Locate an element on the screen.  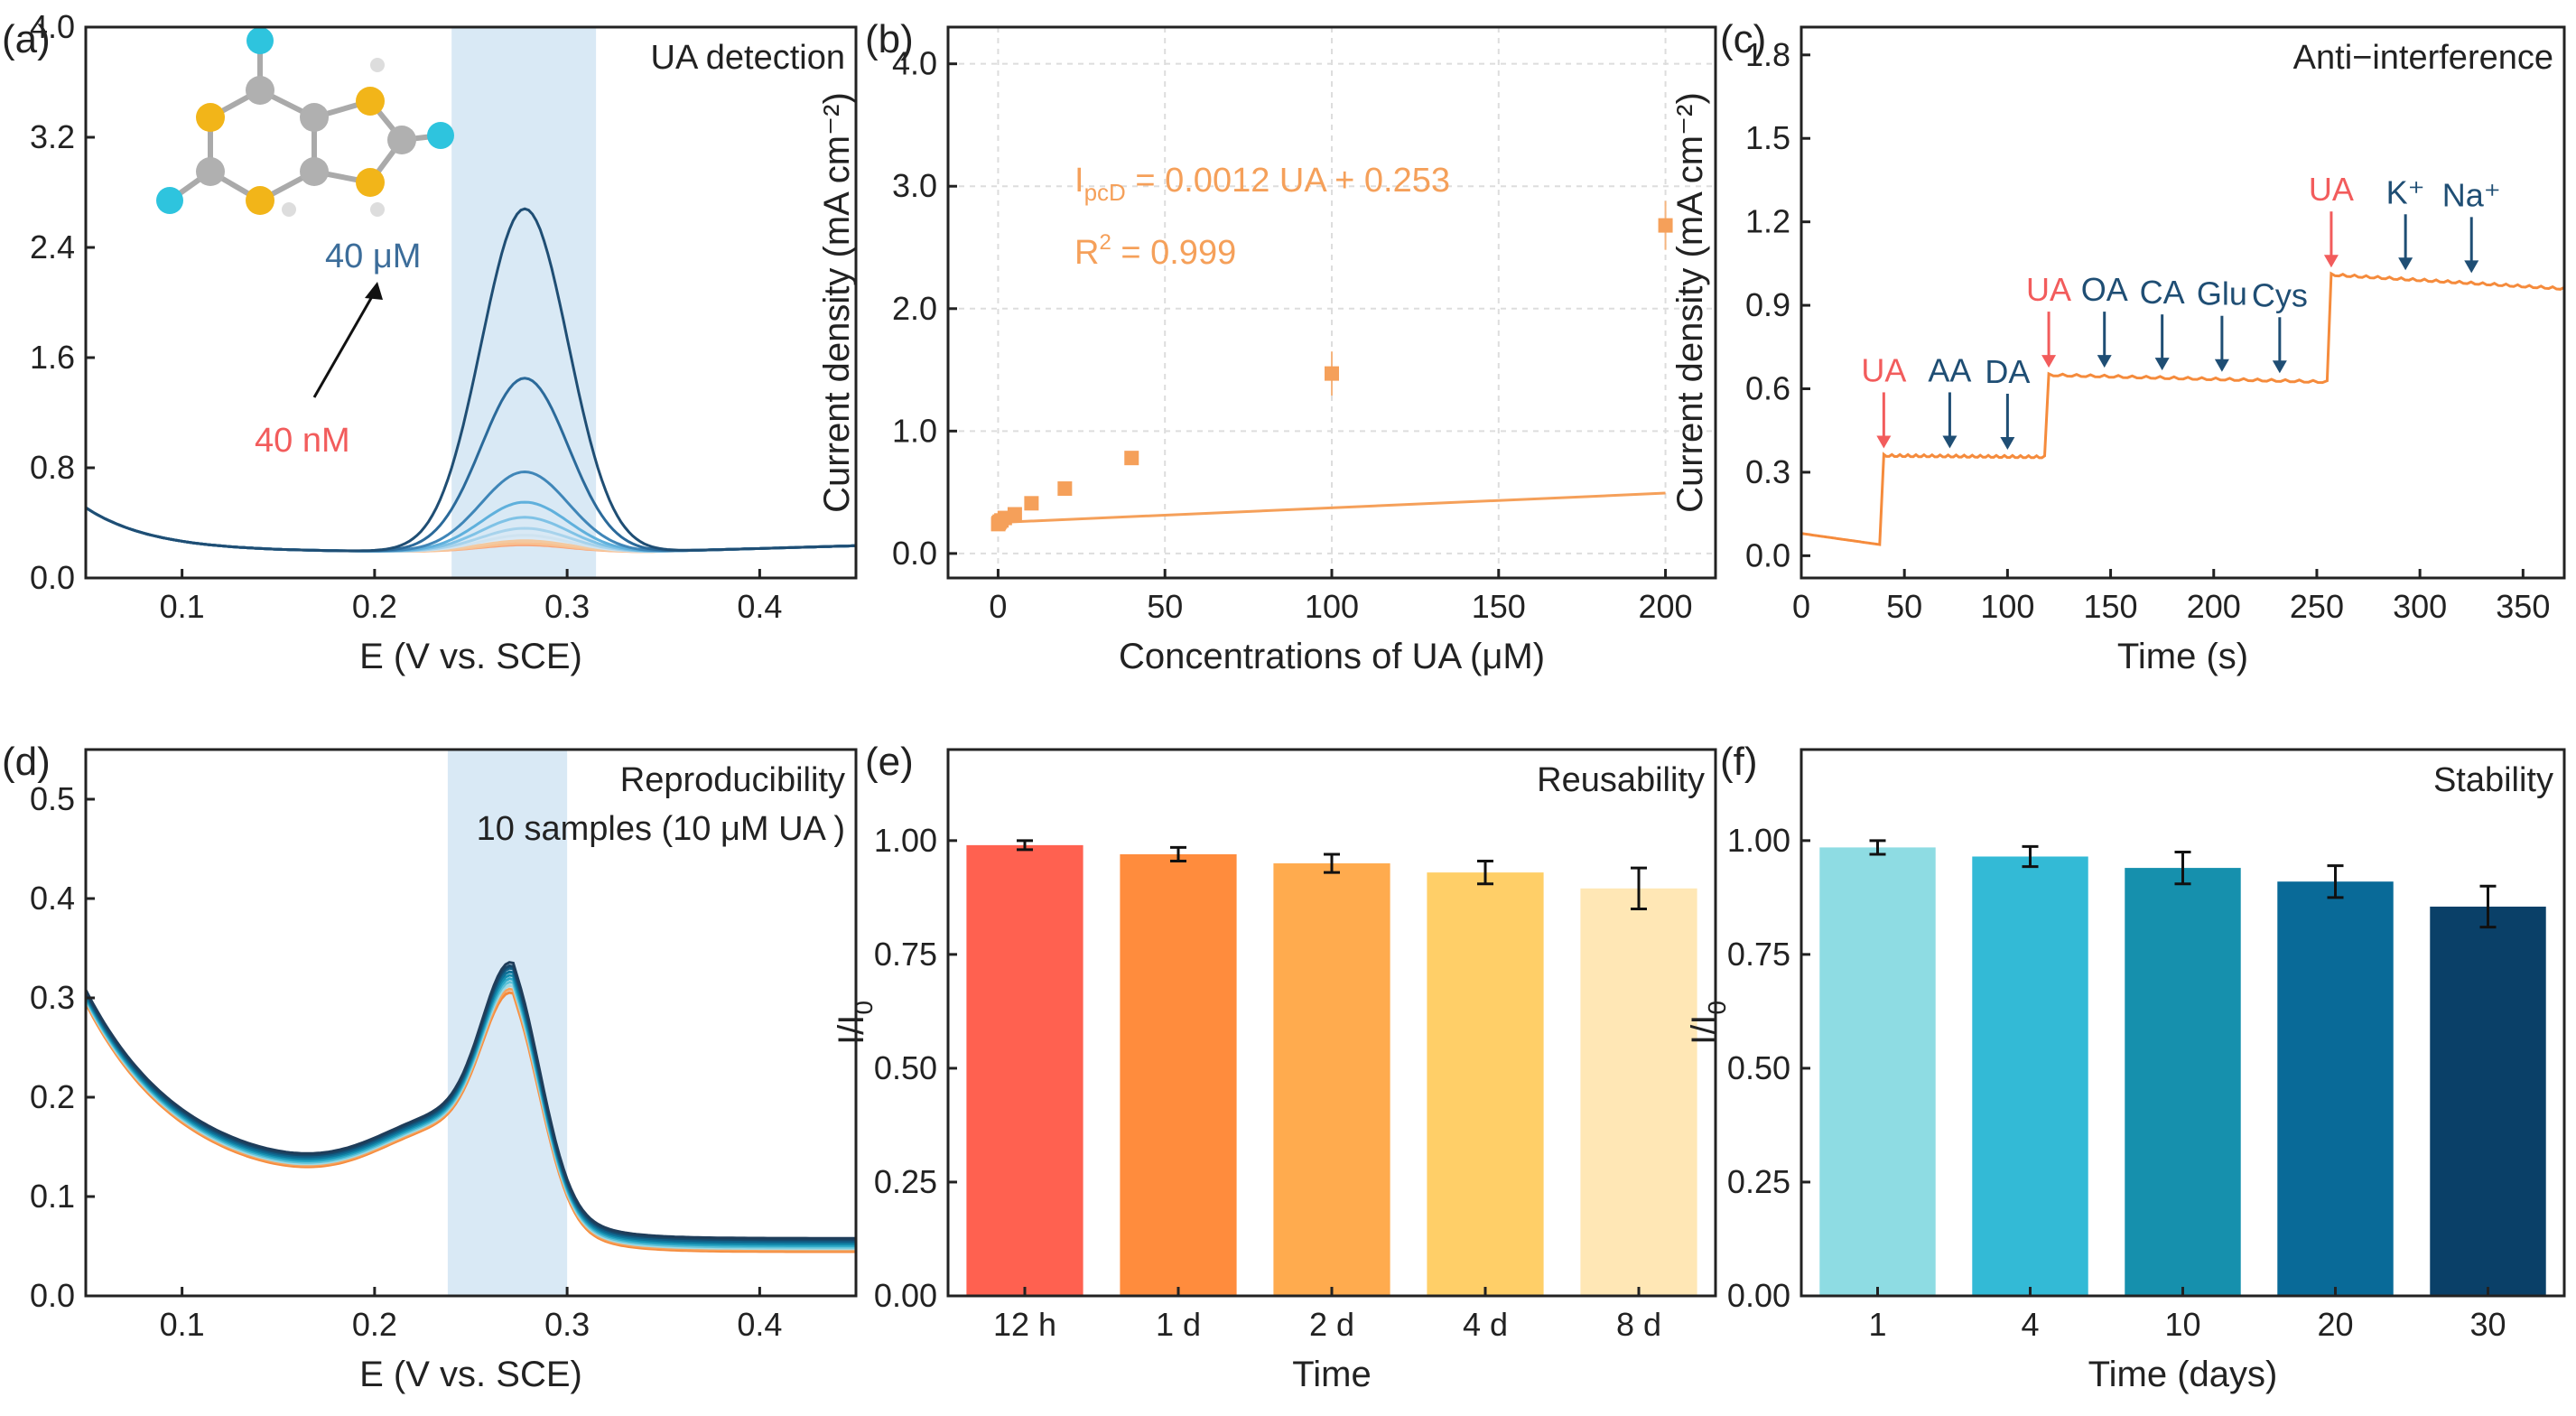
panel-e-category-label: 4 d is located at coordinates (1485, 1324).